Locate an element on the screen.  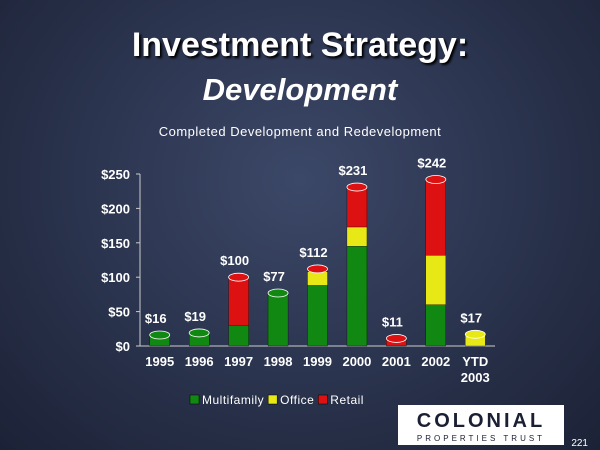
total-label: $77 is located at coordinates (274, 276).